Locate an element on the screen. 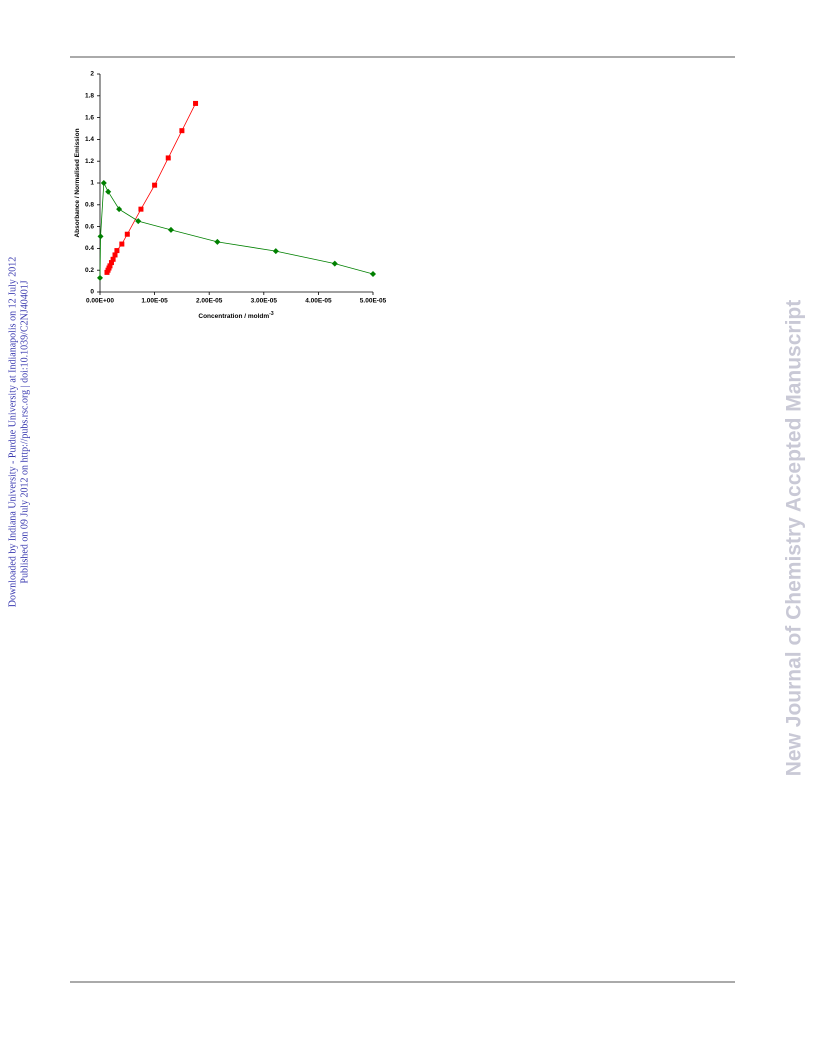 The height and width of the screenshot is (1061, 816). x-tick-label: 1.00E-05 is located at coordinates (154, 301).